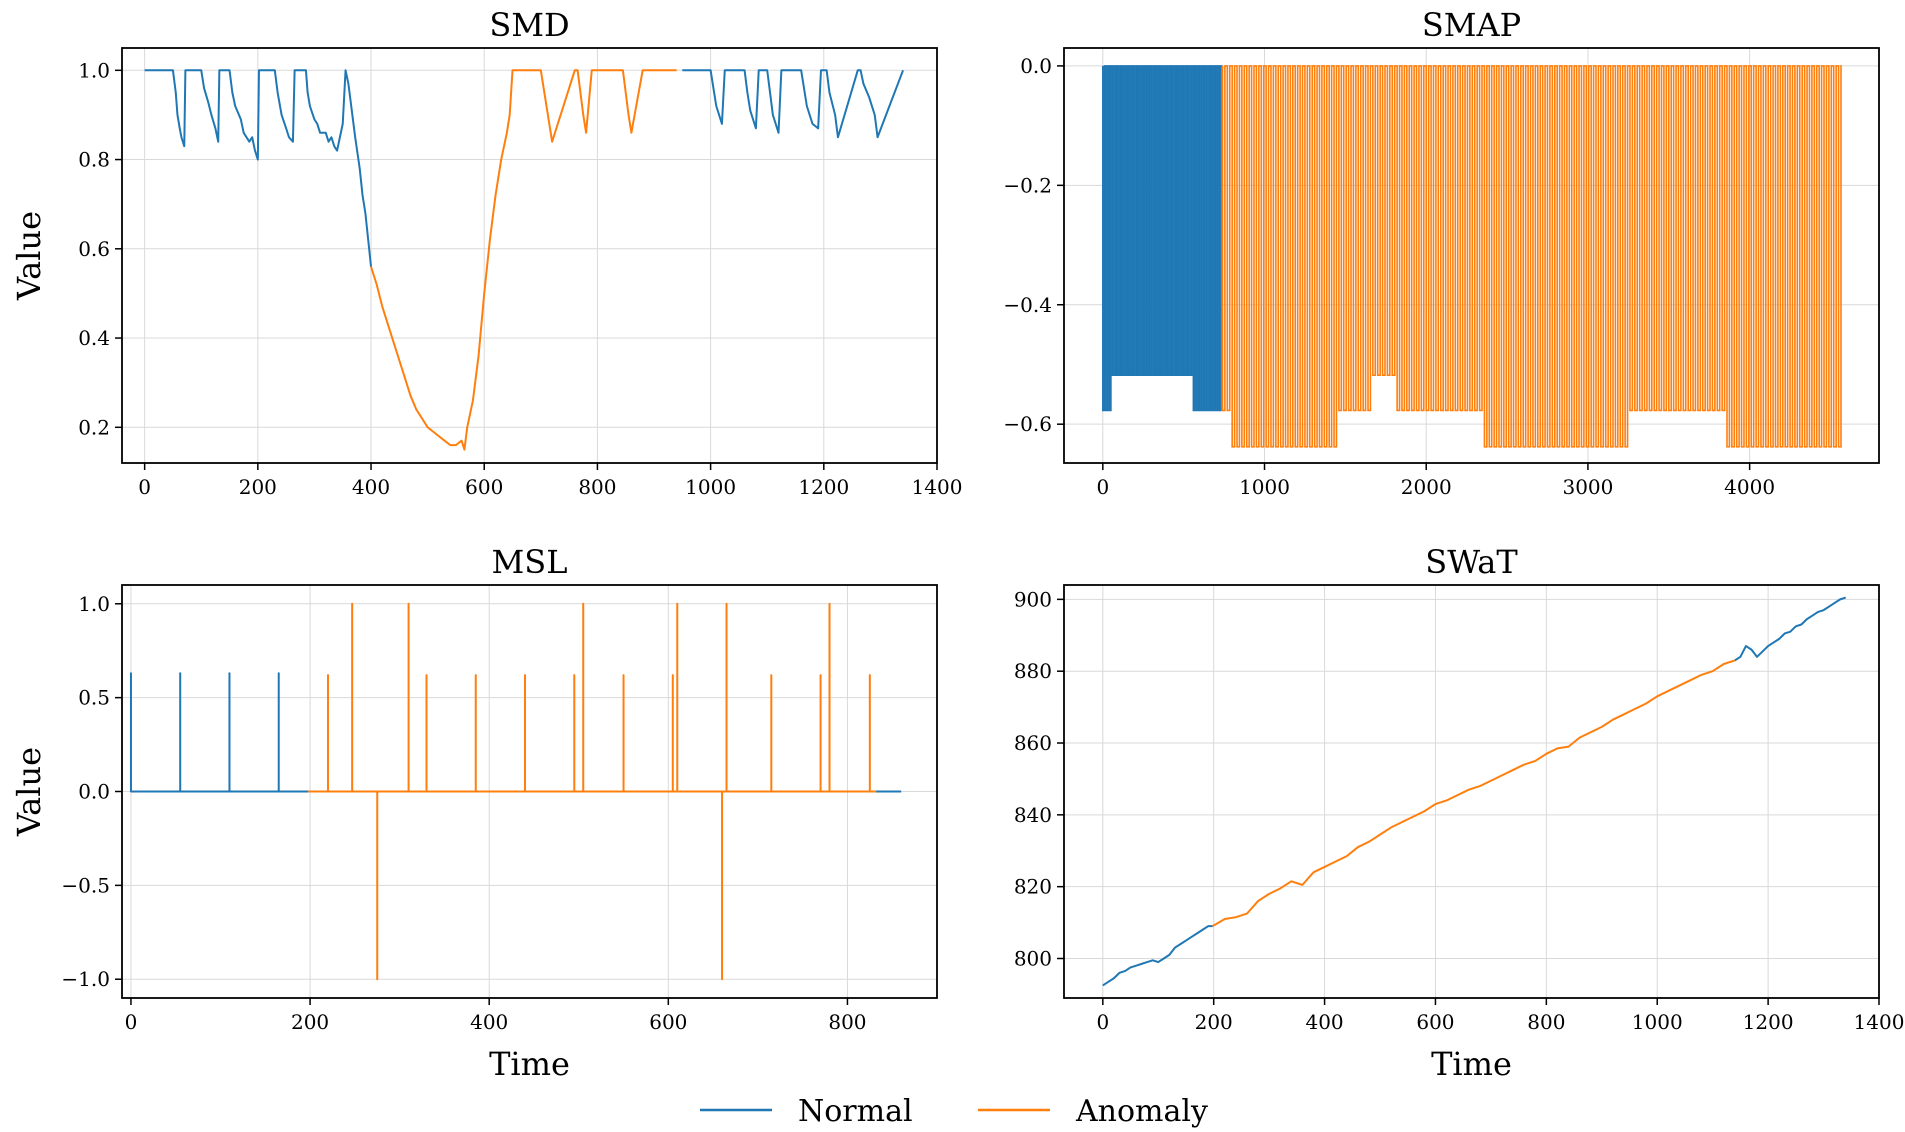 The height and width of the screenshot is (1132, 1905). Describe the element at coordinates (530, 562) in the screenshot. I see `chart-title: MSL` at that location.